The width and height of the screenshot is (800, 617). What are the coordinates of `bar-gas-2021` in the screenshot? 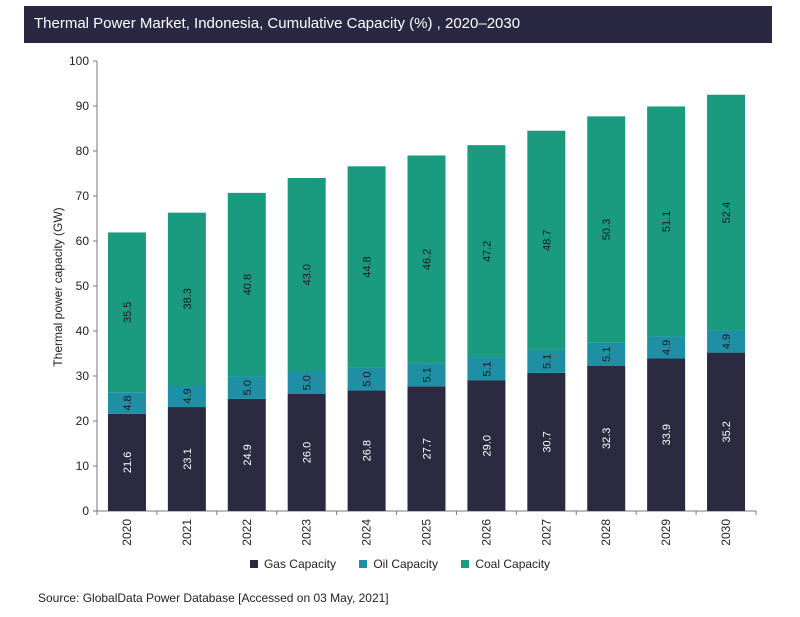 It's located at (186, 459).